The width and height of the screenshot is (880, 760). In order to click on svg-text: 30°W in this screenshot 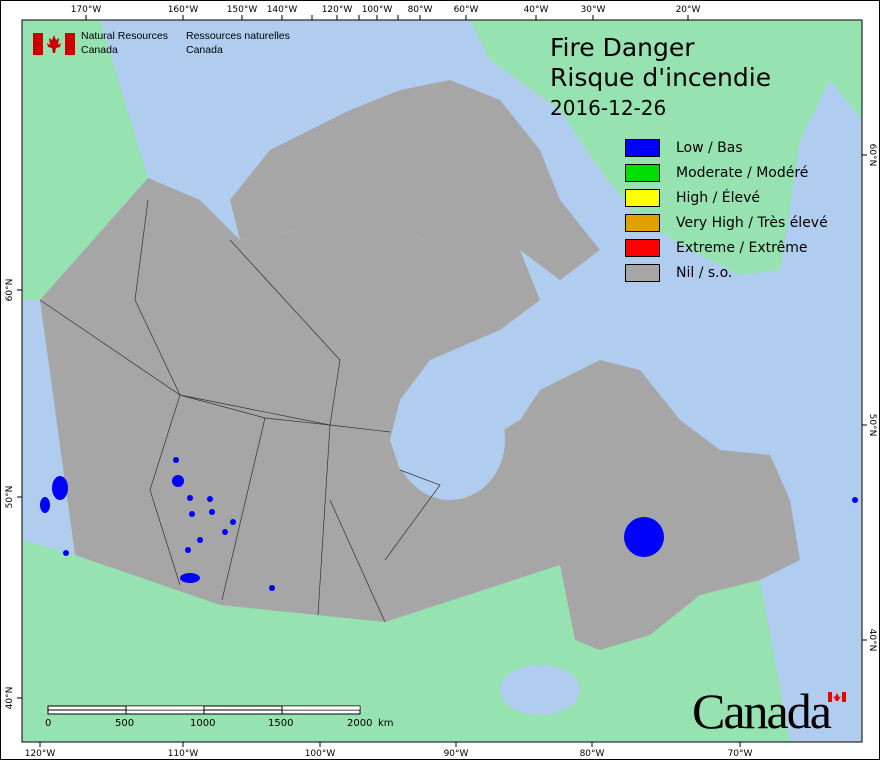, I will do `click(593, 10)`.